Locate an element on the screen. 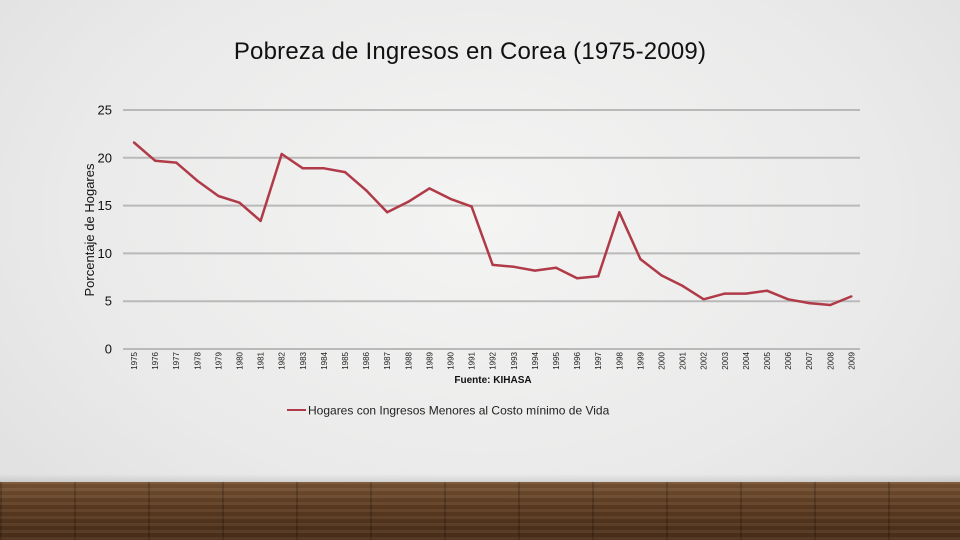 The width and height of the screenshot is (960, 540). x-tick-label: 1985 is located at coordinates (345, 360).